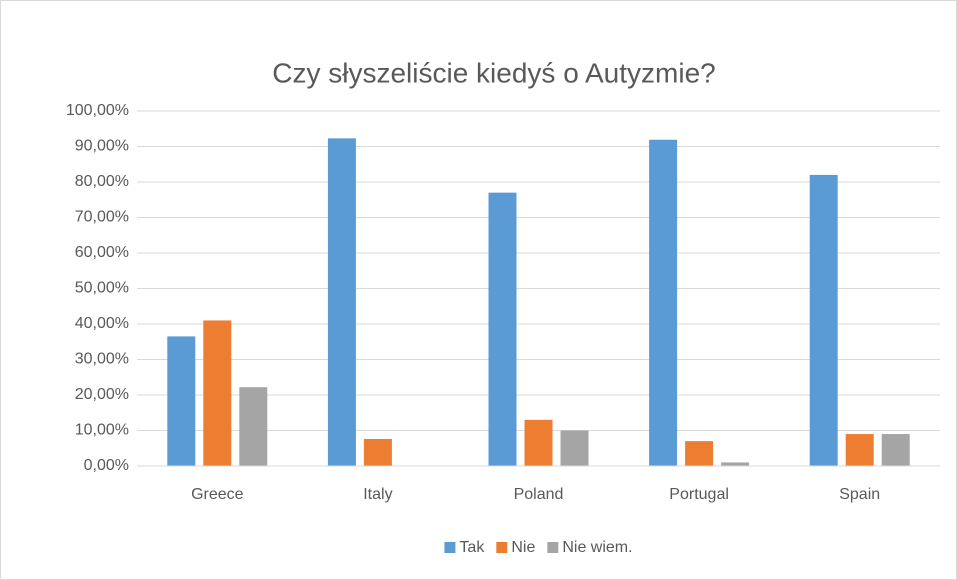  I want to click on x-tick-label: Spain, so click(859, 494).